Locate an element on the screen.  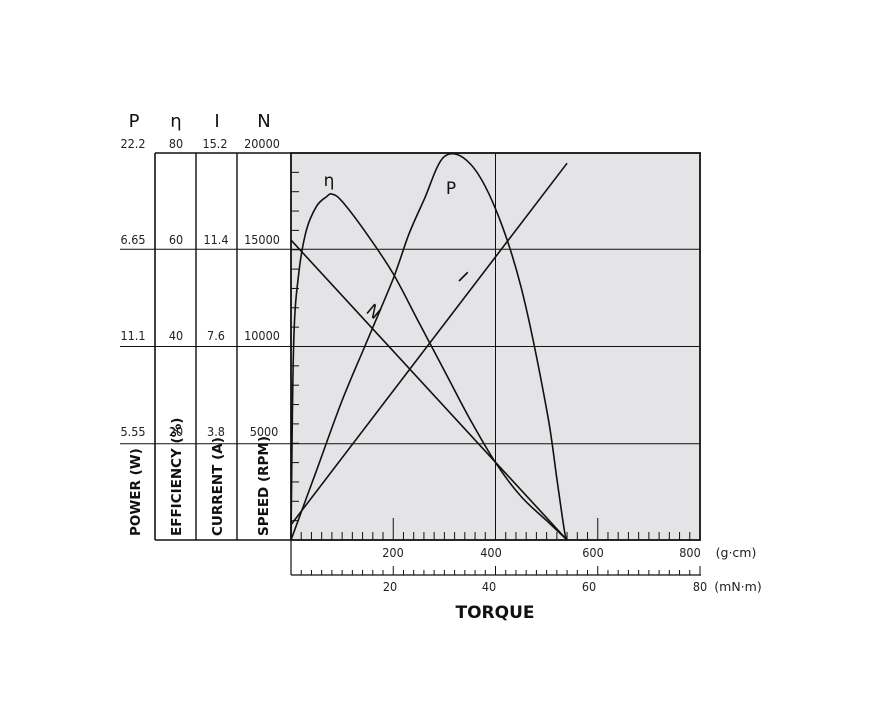
efficiency-tick-label: 20 is located at coordinates (176, 431).